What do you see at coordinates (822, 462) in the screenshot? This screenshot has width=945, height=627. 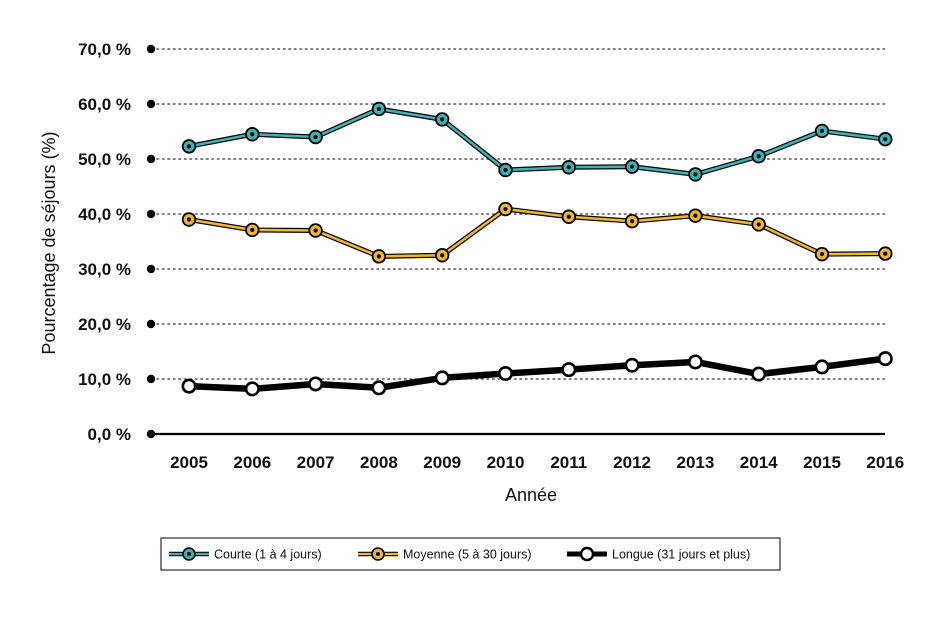 I see `x-tick-label: 2015` at bounding box center [822, 462].